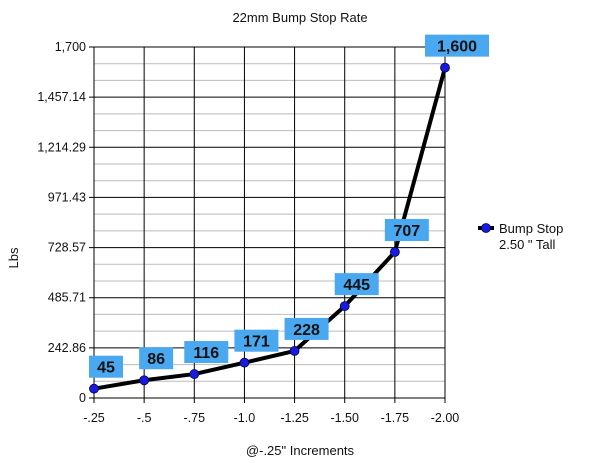 The image size is (600, 463). What do you see at coordinates (61, 147) in the screenshot?
I see `y-tick-label: 1,214.29` at bounding box center [61, 147].